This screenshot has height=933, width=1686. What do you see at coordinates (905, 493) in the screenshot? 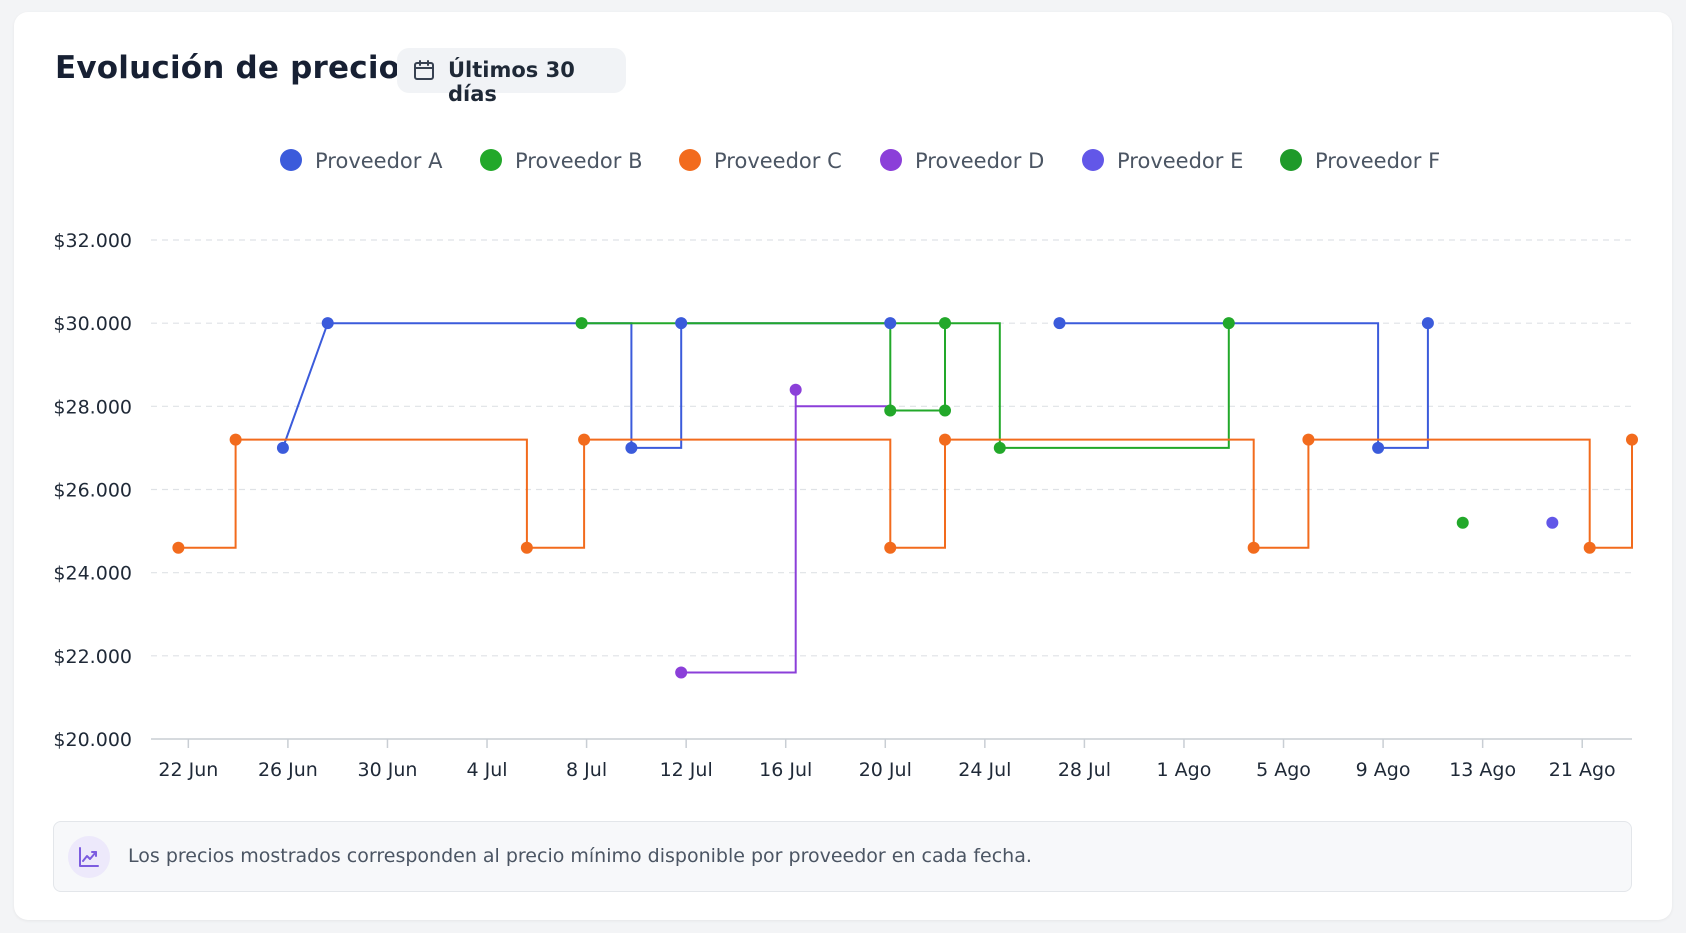
I see `series-line-proveedor-c` at bounding box center [905, 493].